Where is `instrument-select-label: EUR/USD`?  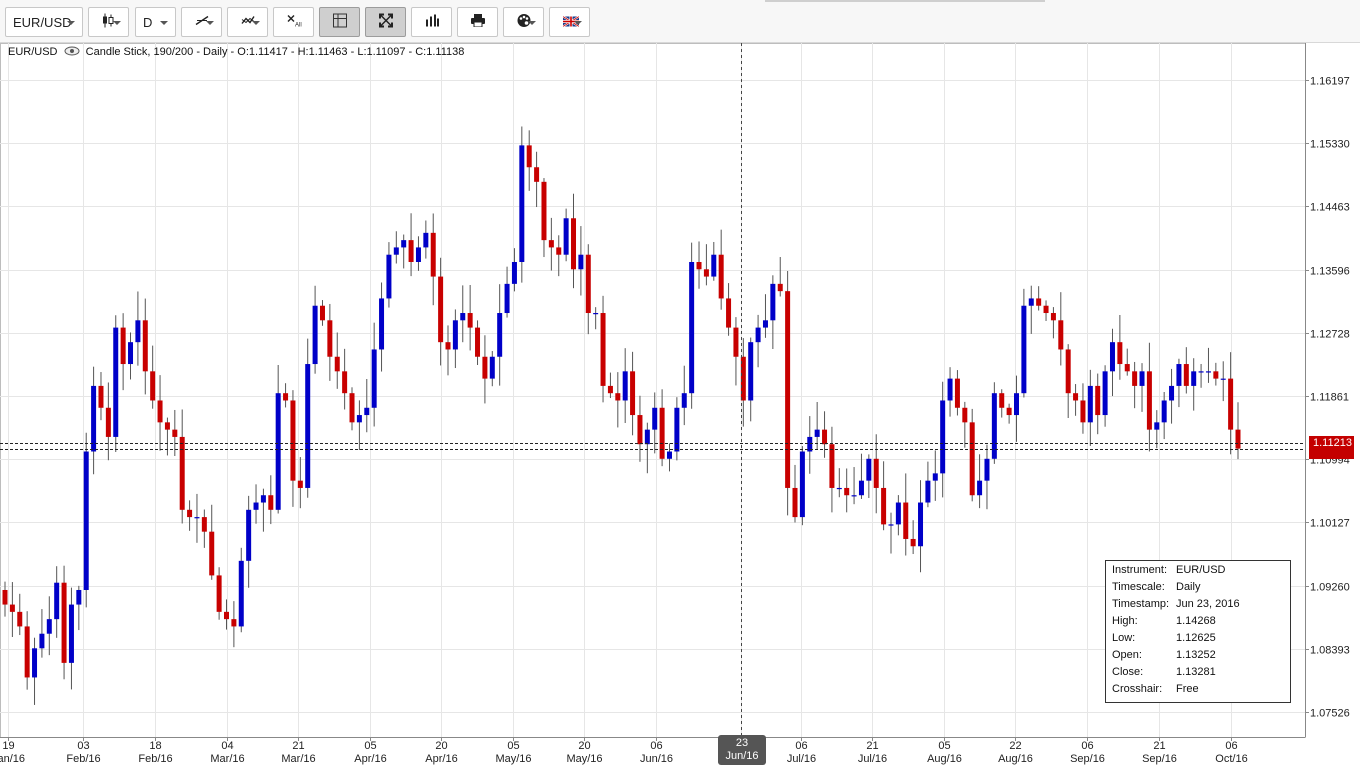 instrument-select-label: EUR/USD is located at coordinates (42, 22).